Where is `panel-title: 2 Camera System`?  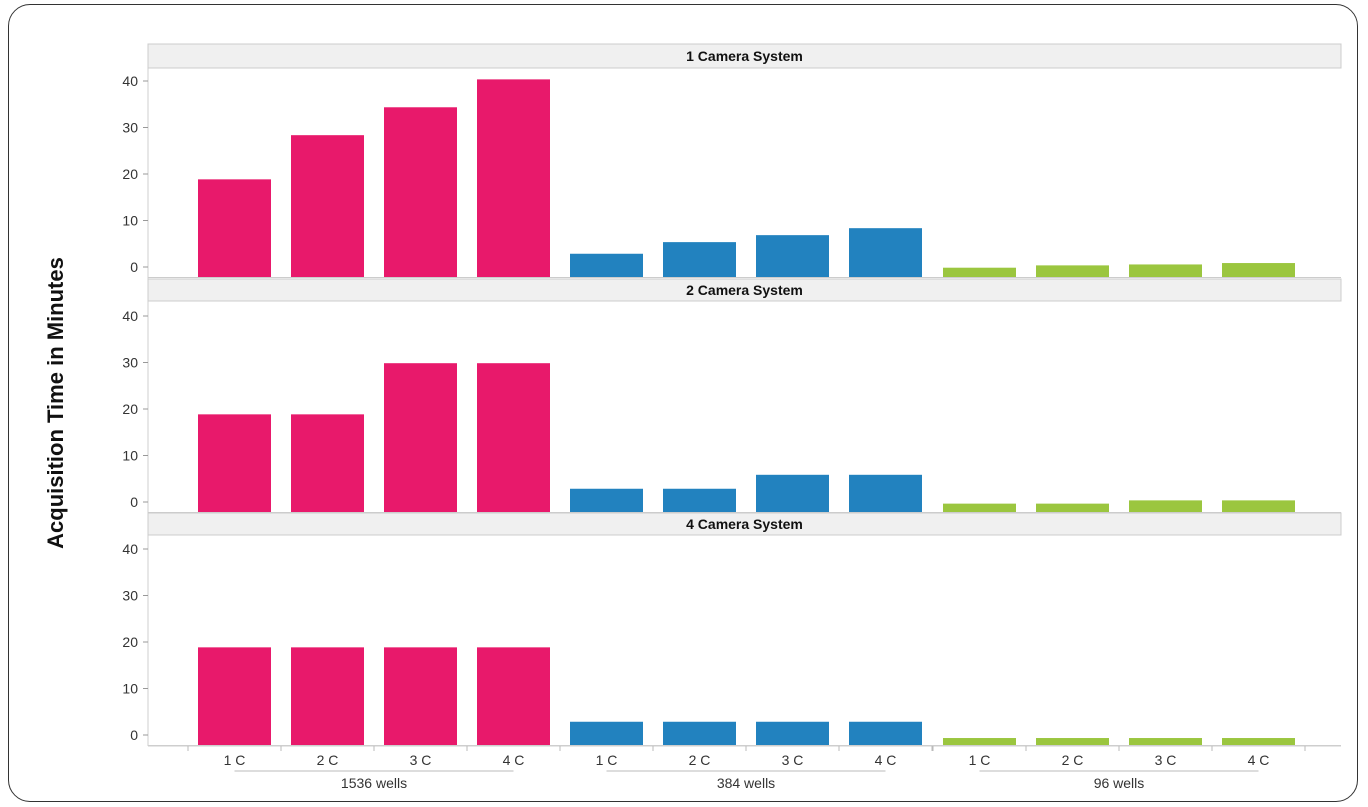
panel-title: 2 Camera System is located at coordinates (744, 290).